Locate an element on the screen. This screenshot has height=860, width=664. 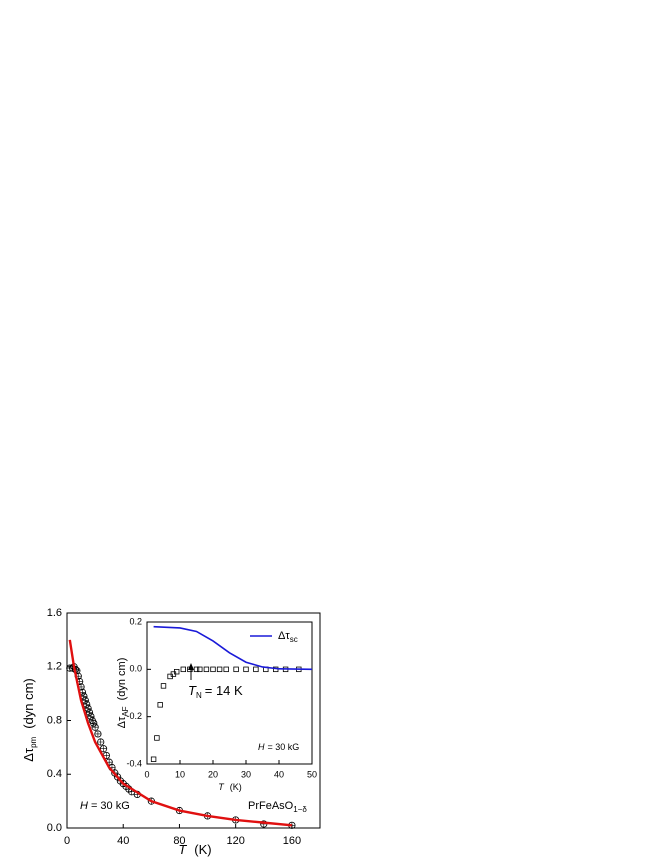
inset-x-label-unit: (K) is located at coordinates (236, 787).